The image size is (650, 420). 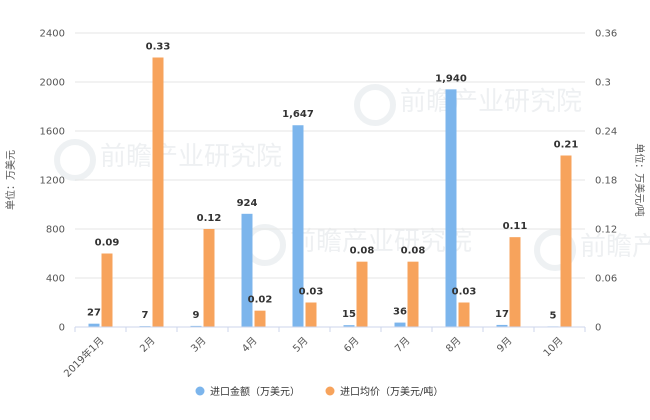 What do you see at coordinates (566, 145) in the screenshot?
I see `data-label: 0.21` at bounding box center [566, 145].